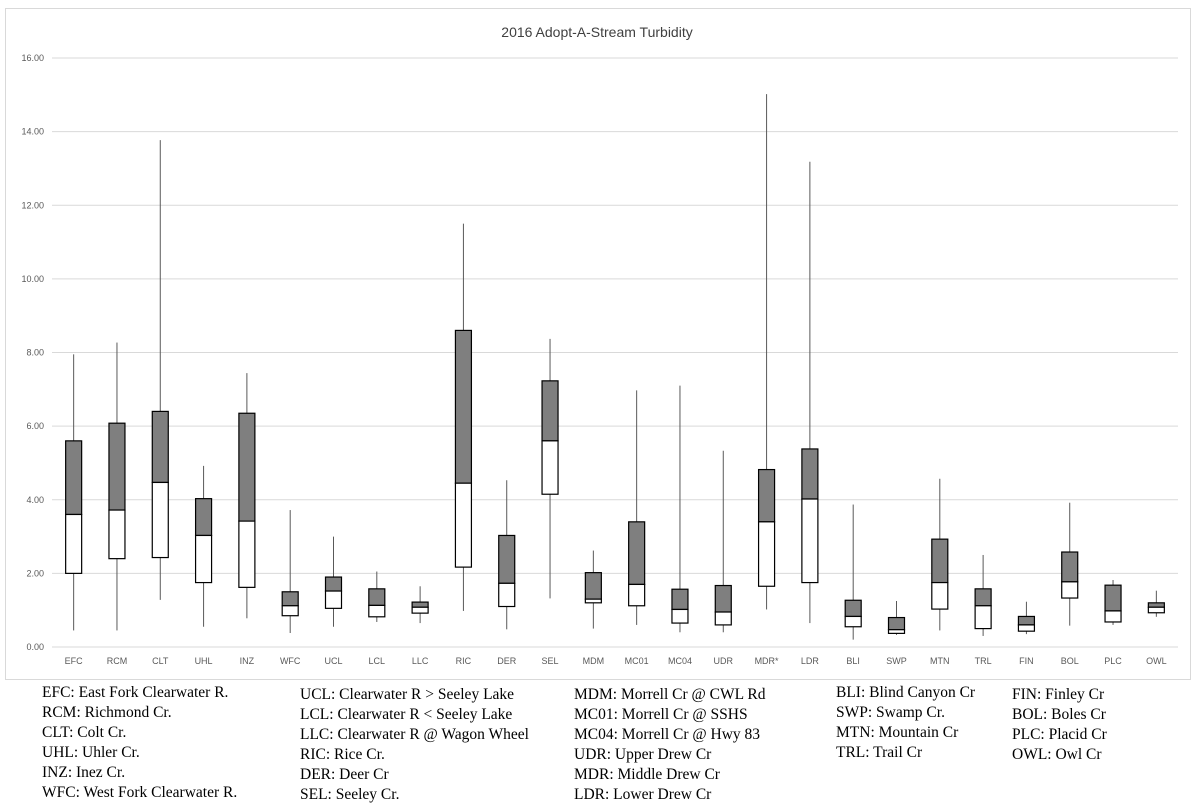 This screenshot has width=1194, height=807. Describe the element at coordinates (32, 132) in the screenshot. I see `y-tick-label: 14.00` at that location.